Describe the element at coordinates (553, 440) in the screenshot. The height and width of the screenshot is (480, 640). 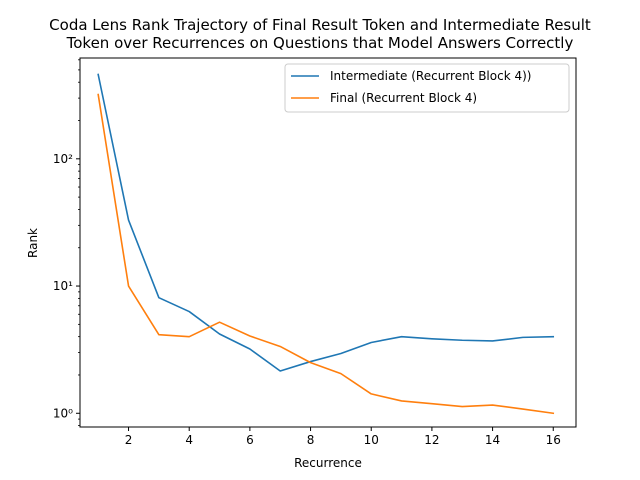
I see `x-tick-label-7: 16` at that location.